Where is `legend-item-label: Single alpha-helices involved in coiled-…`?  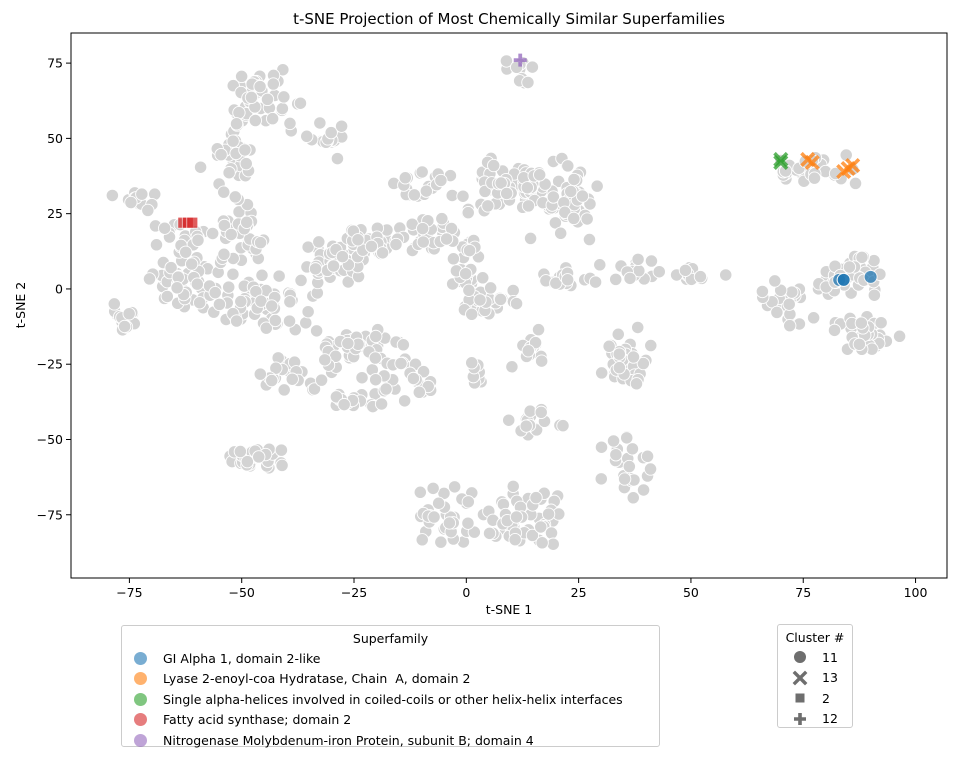 legend-item-label: Single alpha-helices involved in coiled-… is located at coordinates (393, 699).